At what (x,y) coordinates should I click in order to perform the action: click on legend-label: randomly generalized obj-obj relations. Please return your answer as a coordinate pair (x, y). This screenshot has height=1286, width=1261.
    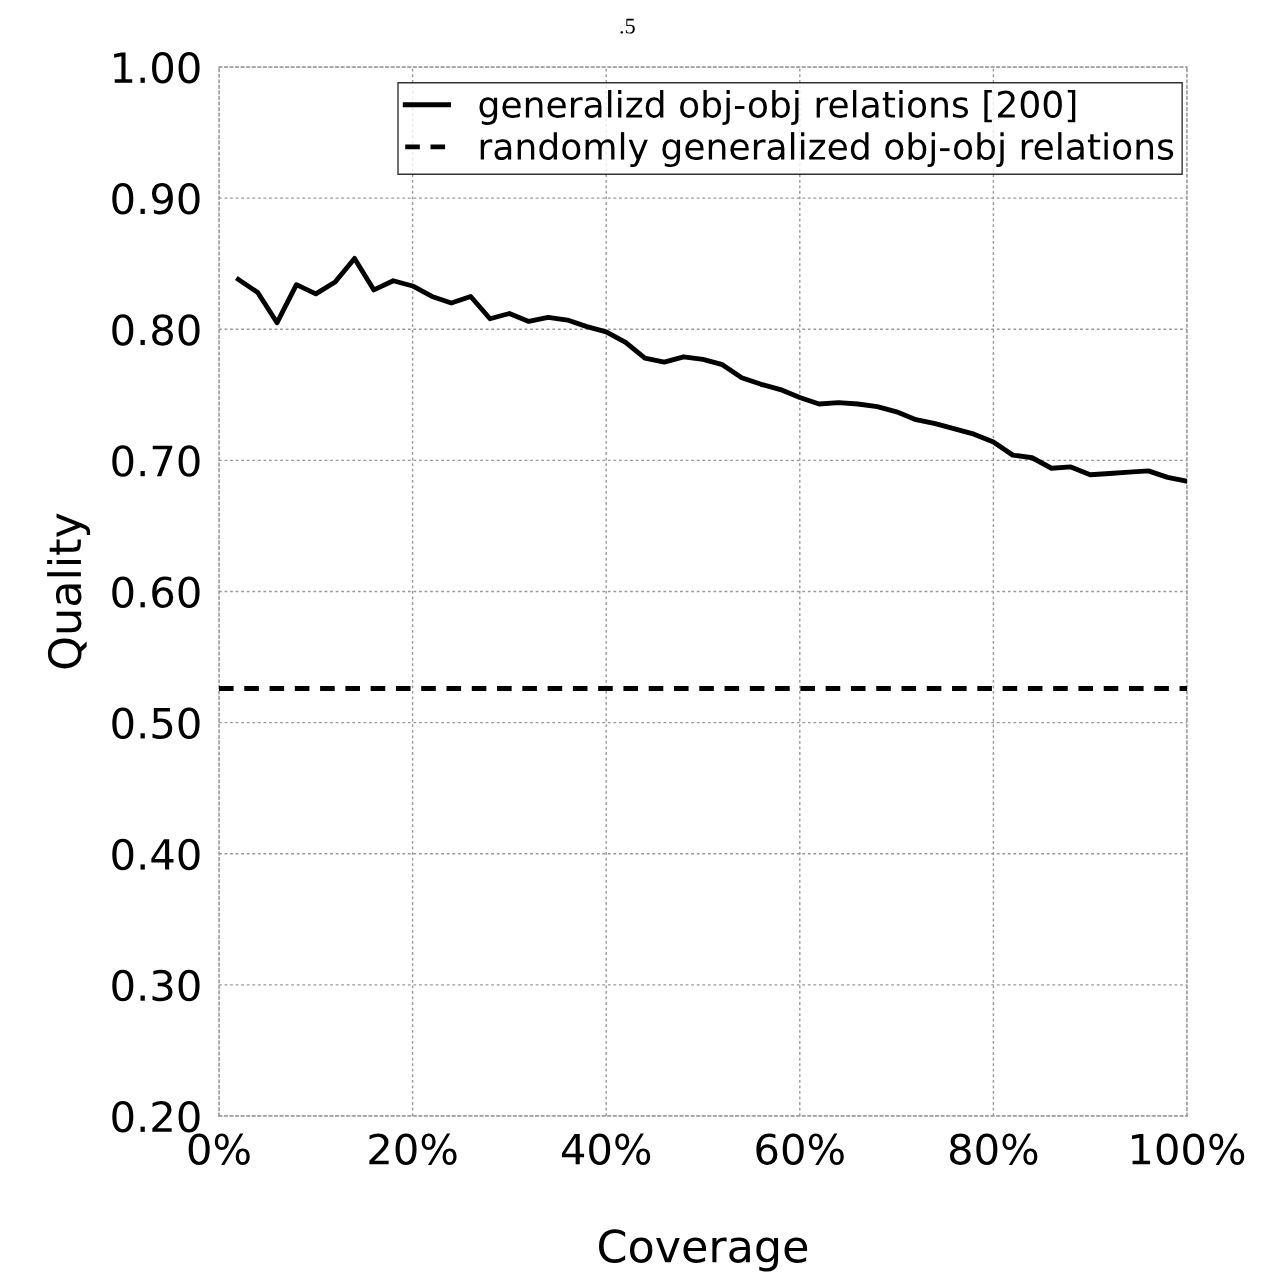
    Looking at the image, I should click on (827, 150).